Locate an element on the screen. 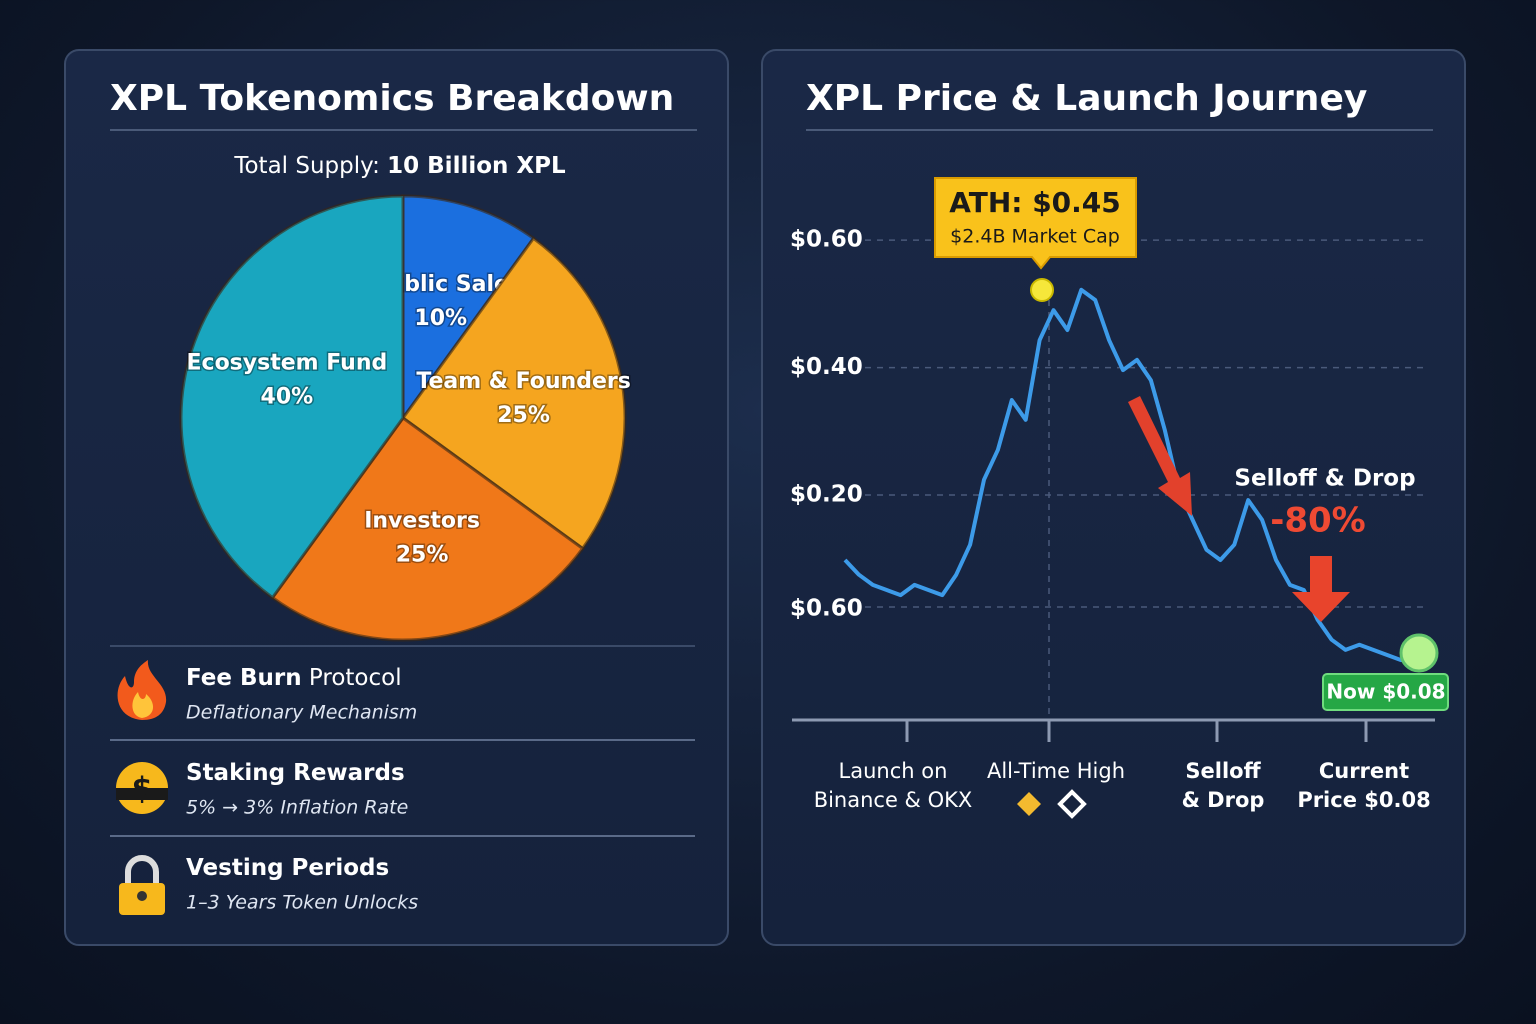 The width and height of the screenshot is (1536, 1024). y-floor-label: $0.60 is located at coordinates (826, 609).